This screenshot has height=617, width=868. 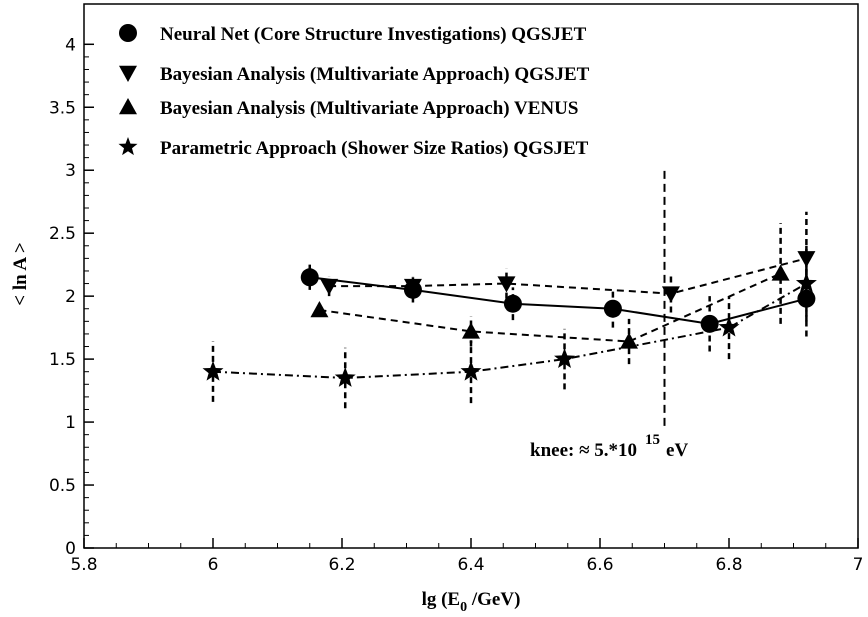 I want to click on y-tick-label: 2.5, so click(x=62, y=234).